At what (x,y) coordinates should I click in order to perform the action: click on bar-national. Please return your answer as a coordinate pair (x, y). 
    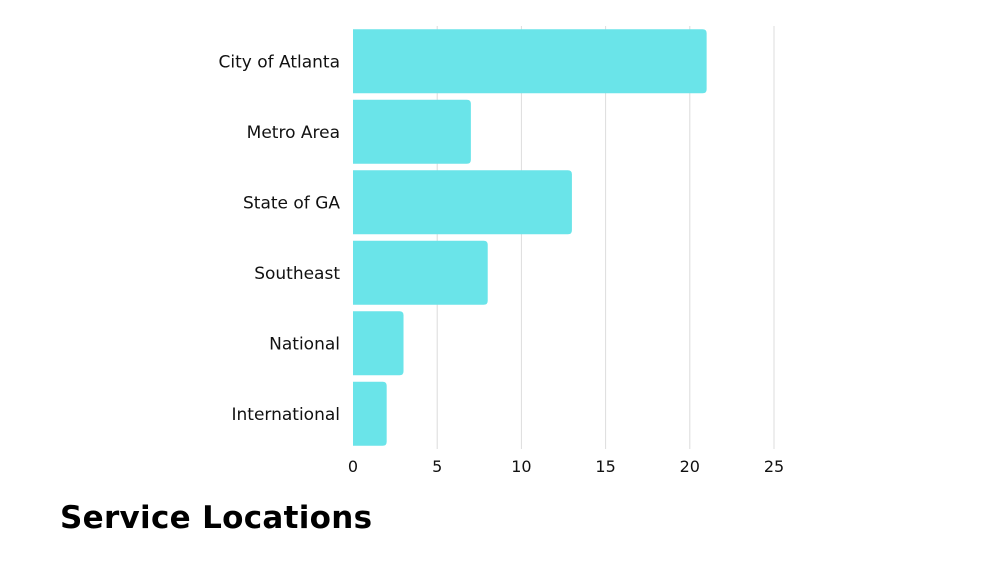
    Looking at the image, I should click on (378, 343).